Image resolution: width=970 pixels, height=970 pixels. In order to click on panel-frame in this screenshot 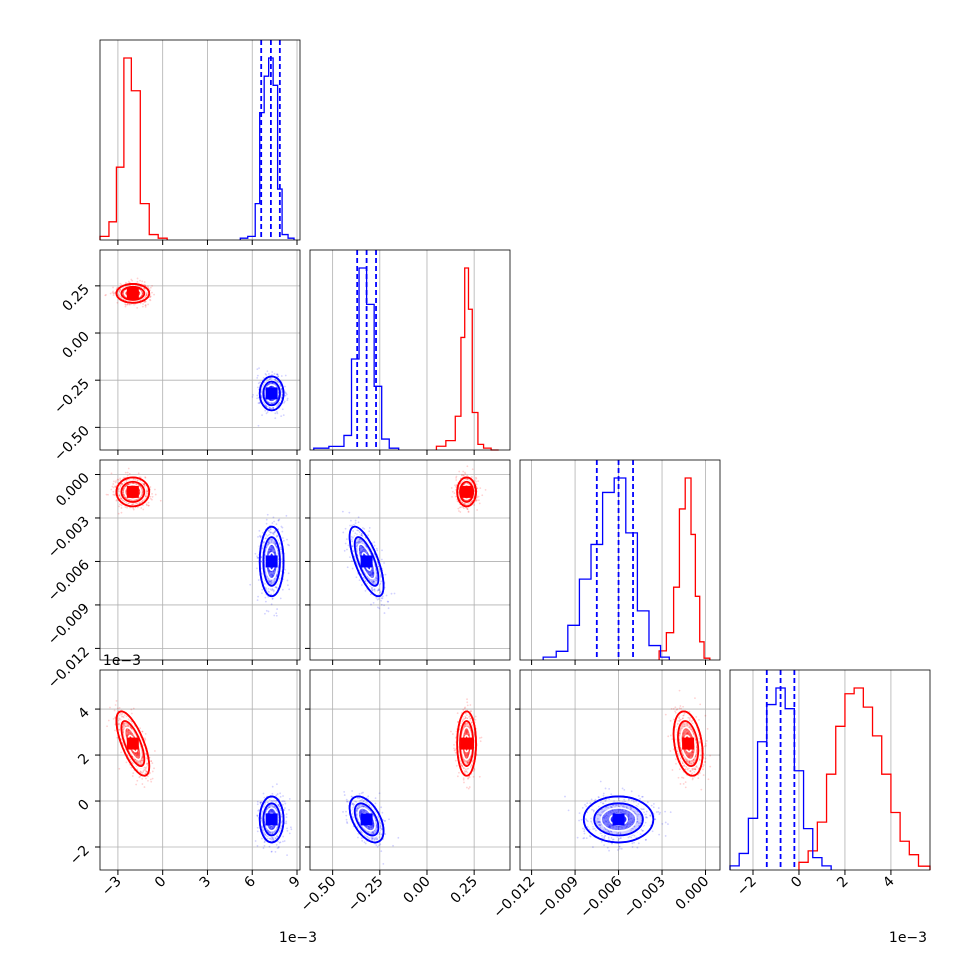, I will do `click(200, 350)`.